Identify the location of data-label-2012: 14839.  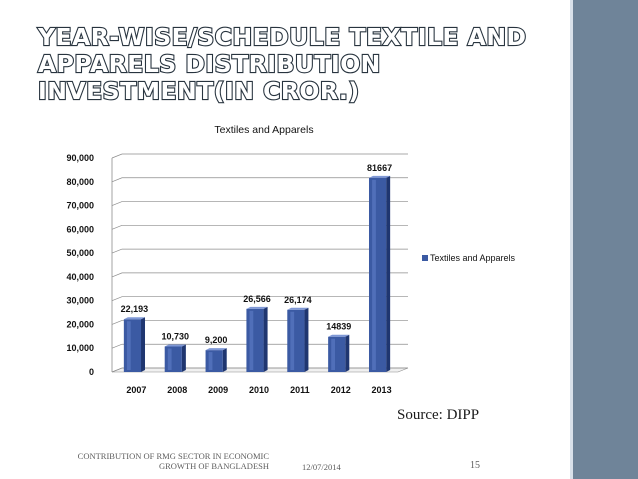
(338, 327).